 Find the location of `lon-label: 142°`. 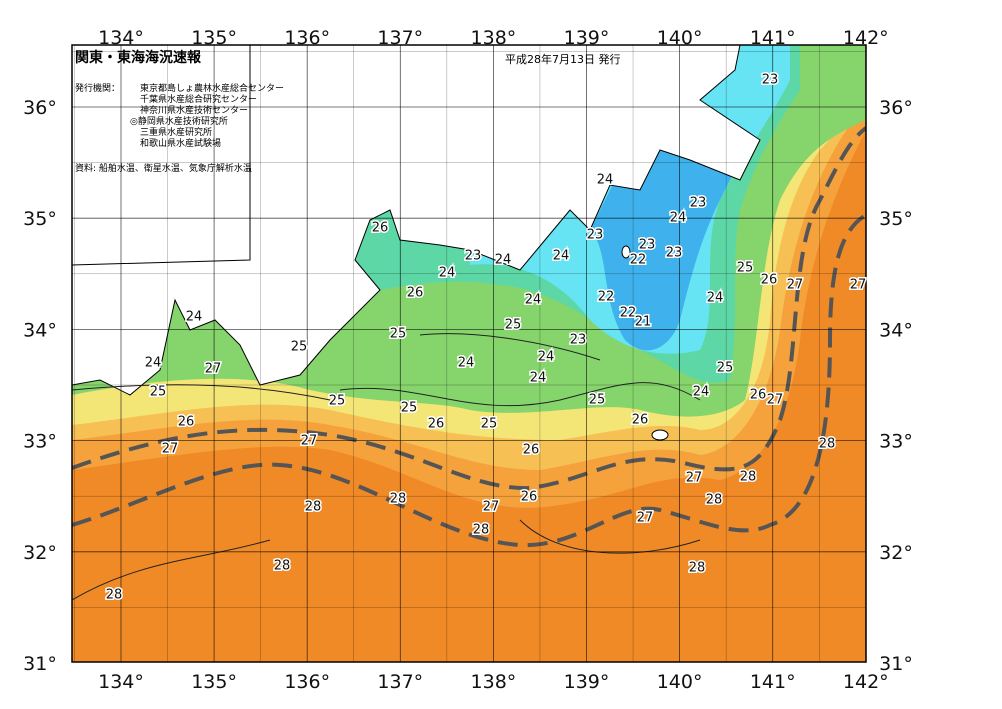

lon-label: 142° is located at coordinates (866, 682).